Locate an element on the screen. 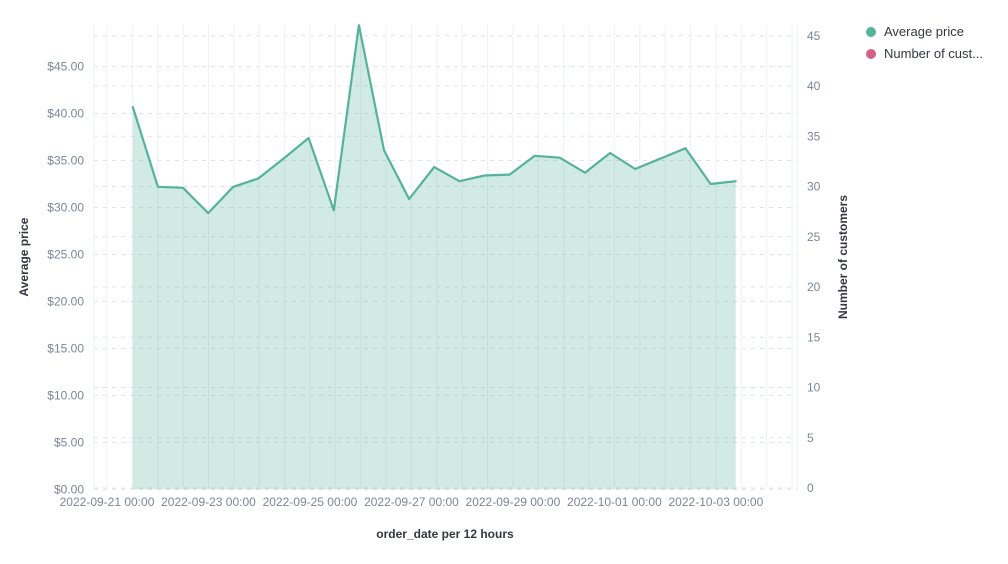  y-right-tick-label: 30 is located at coordinates (814, 187).